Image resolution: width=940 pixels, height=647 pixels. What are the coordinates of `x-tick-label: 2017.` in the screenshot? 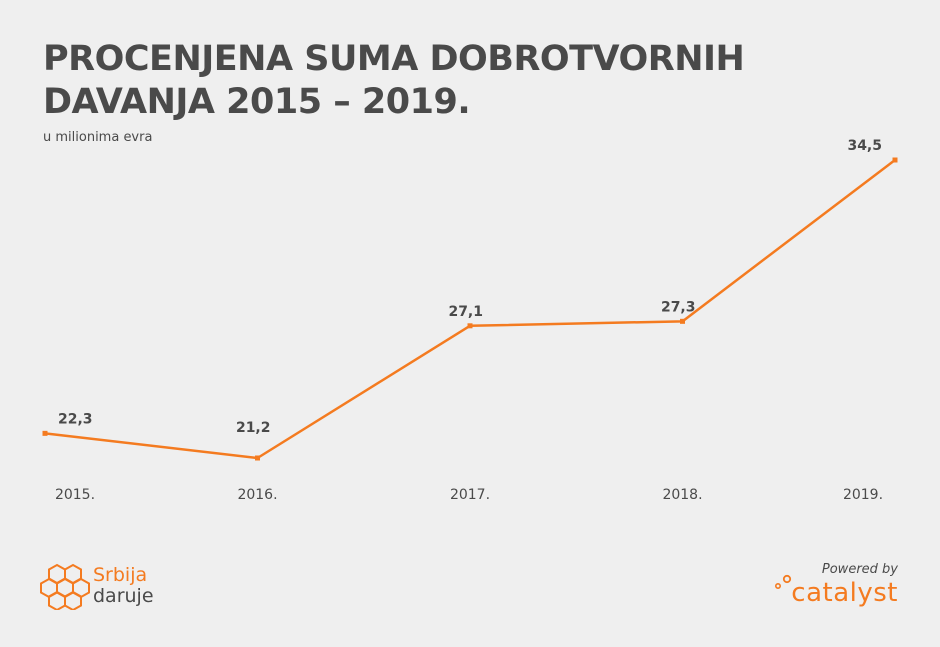 It's located at (470, 495).